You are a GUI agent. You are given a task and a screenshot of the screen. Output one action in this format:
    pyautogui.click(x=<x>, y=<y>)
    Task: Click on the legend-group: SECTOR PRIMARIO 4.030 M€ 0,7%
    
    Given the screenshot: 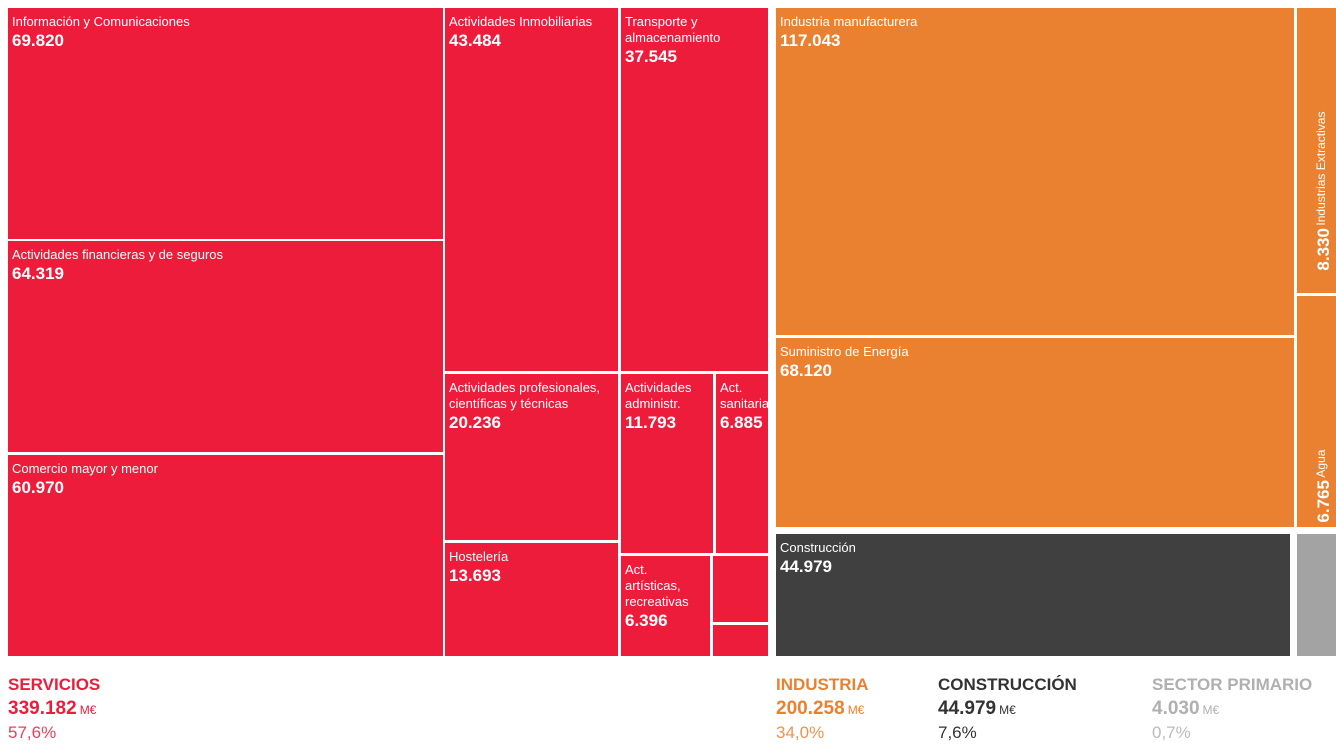 What is the action you would take?
    pyautogui.click(x=1232, y=708)
    